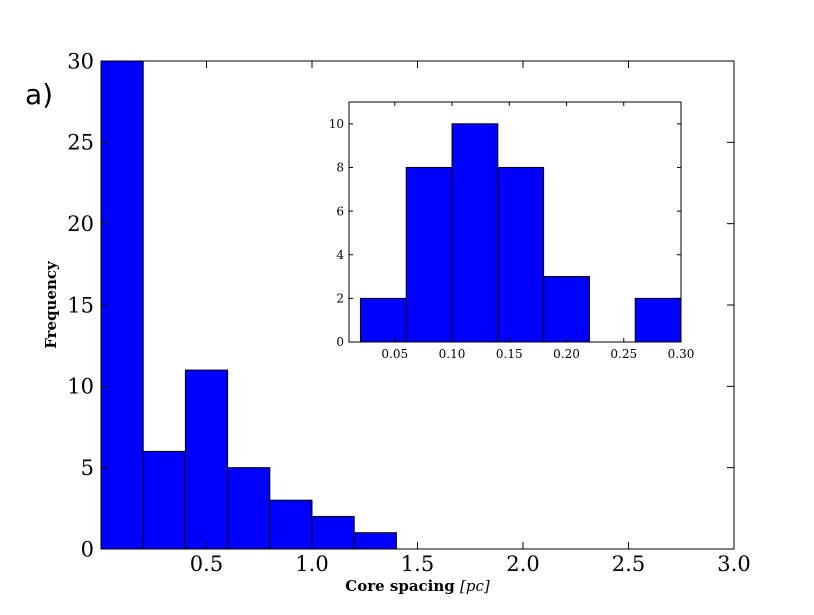 The width and height of the screenshot is (814, 615). What do you see at coordinates (681, 354) in the screenshot?
I see `inset-xtick-label-5: 0.30` at bounding box center [681, 354].